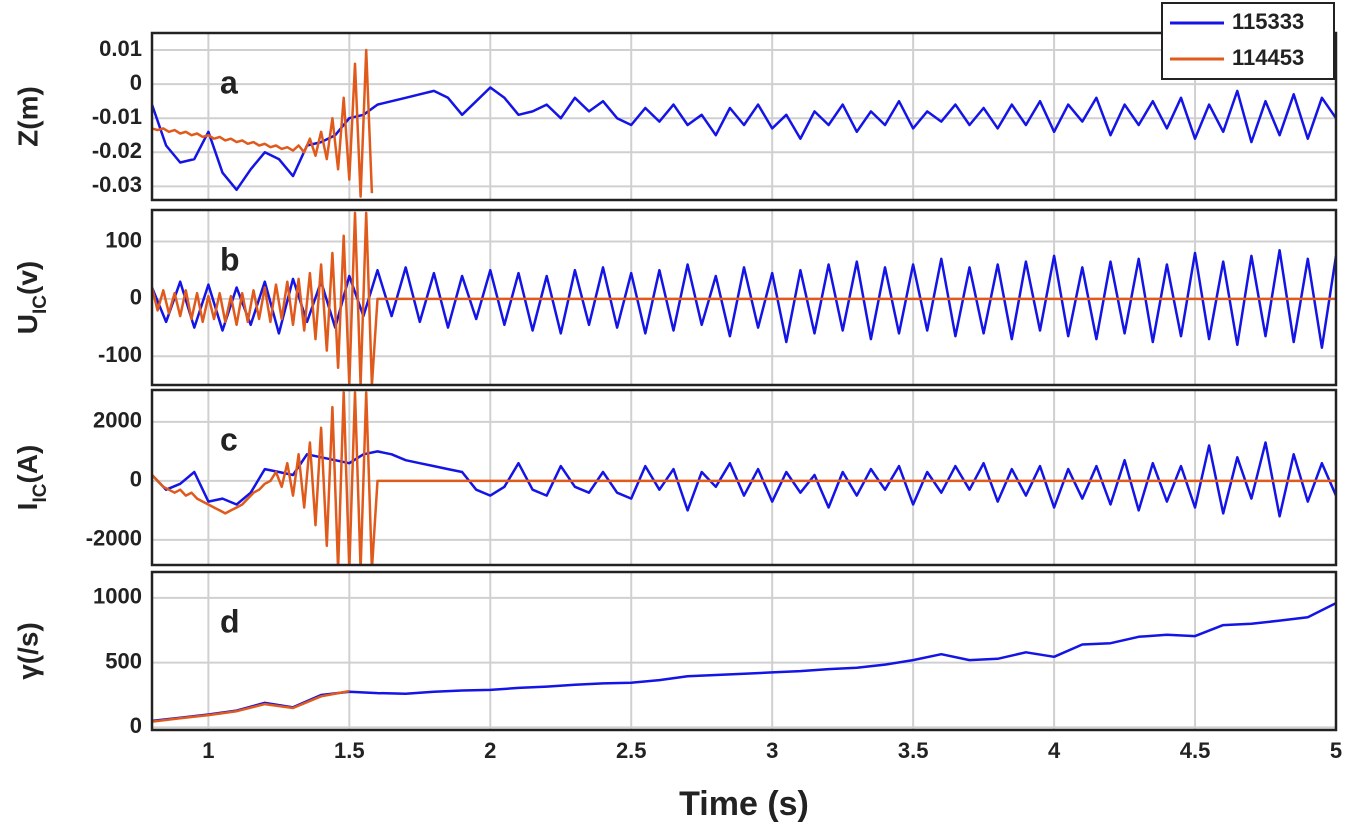  I want to click on x-tick-label: 3, so click(772, 750).